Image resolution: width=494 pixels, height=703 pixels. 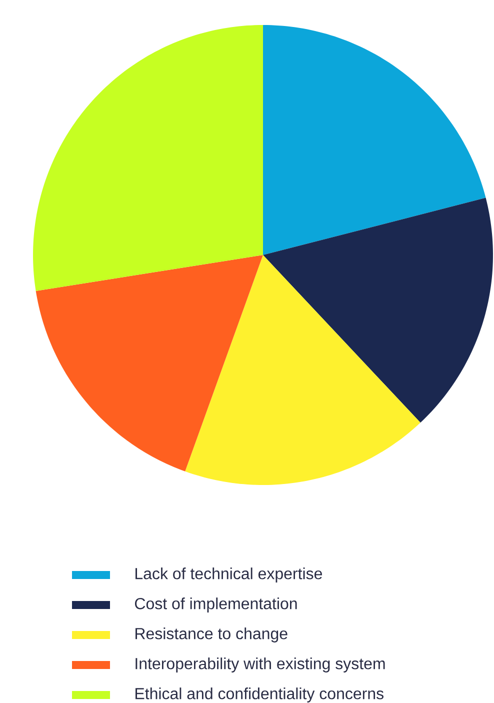 What do you see at coordinates (212, 635) in the screenshot?
I see `legend-label: Resistance to change` at bounding box center [212, 635].